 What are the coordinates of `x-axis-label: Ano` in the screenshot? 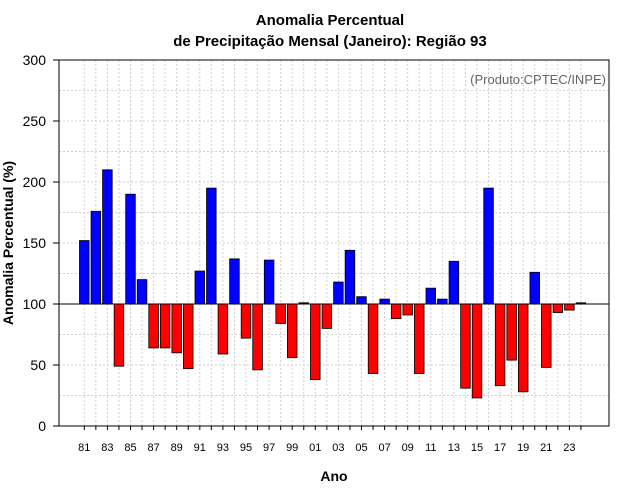 It's located at (333, 476).